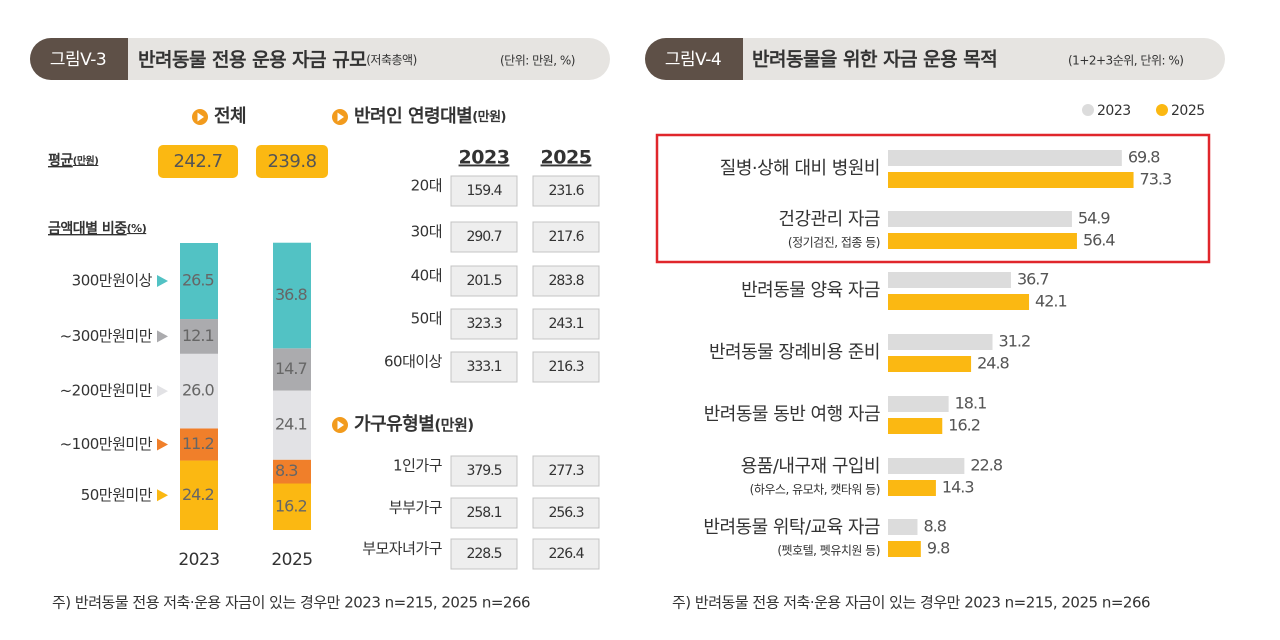 This screenshot has height=640, width=1280. What do you see at coordinates (453, 425) in the screenshot?
I see `section-heading-part: (만원)` at bounding box center [453, 425].